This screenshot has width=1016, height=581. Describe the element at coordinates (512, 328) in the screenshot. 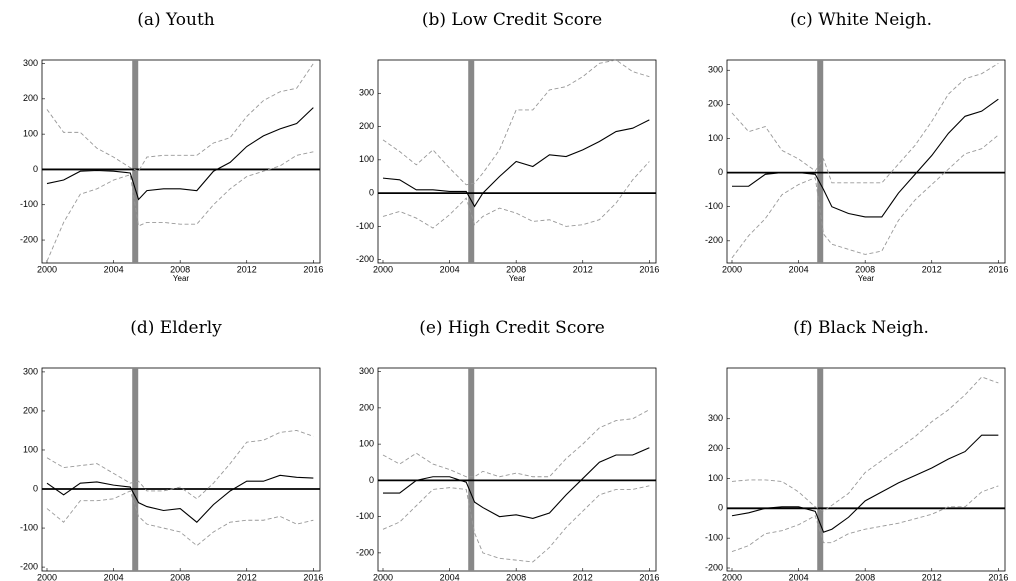

I see `panel-title: (e) High Credit Score` at that location.